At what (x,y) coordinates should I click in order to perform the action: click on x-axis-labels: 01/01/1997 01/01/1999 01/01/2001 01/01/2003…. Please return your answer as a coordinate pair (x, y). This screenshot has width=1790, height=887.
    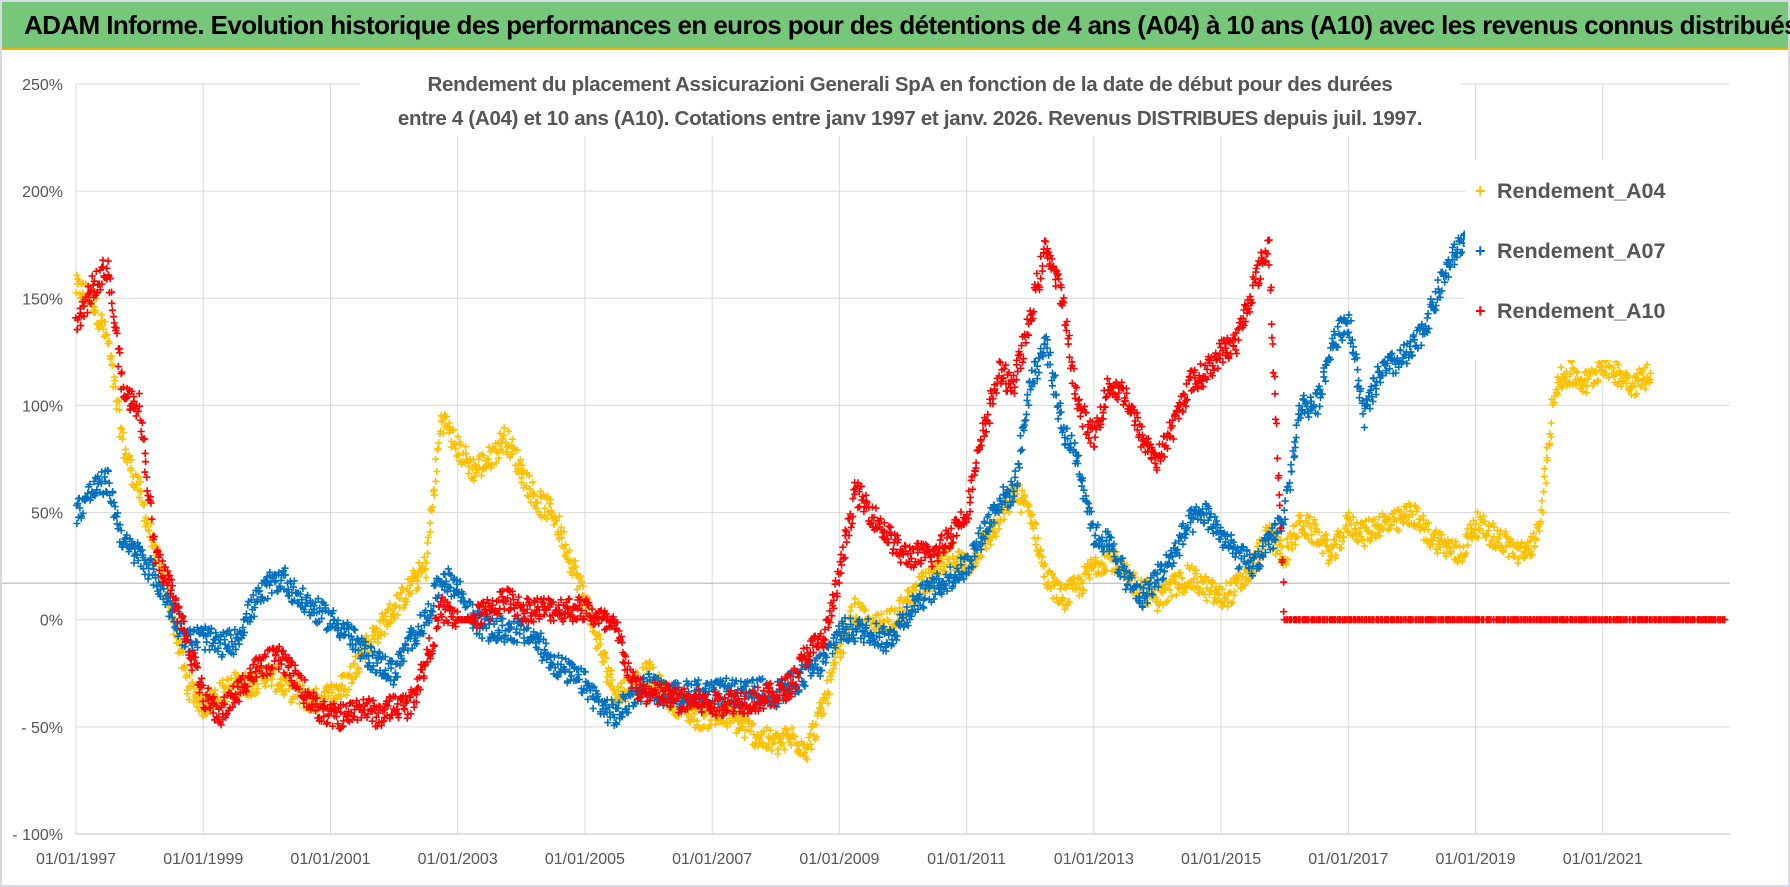
    Looking at the image, I should click on (839, 859).